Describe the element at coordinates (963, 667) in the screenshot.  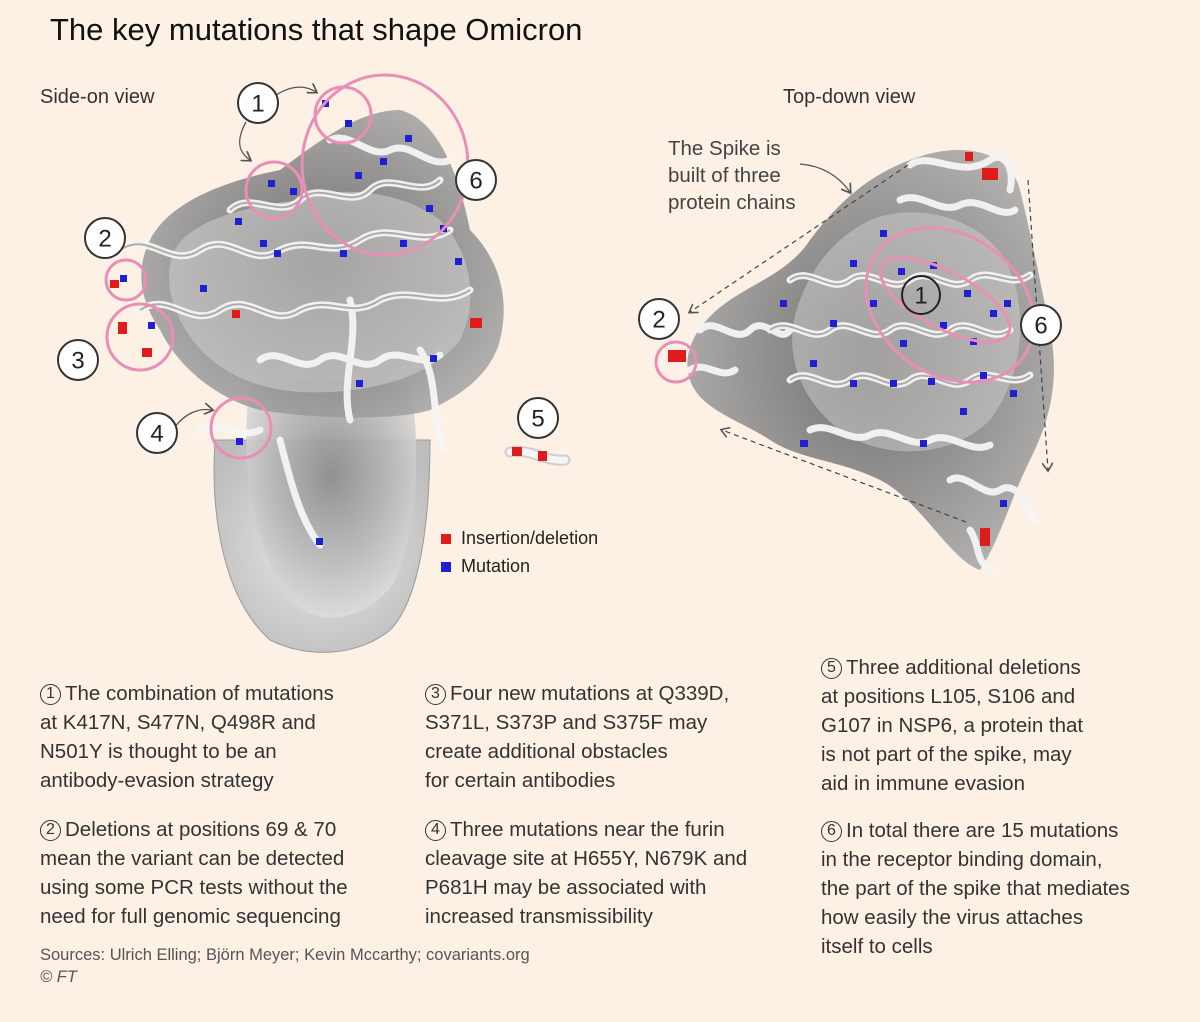
I see `note-line: Three additional deletions` at that location.